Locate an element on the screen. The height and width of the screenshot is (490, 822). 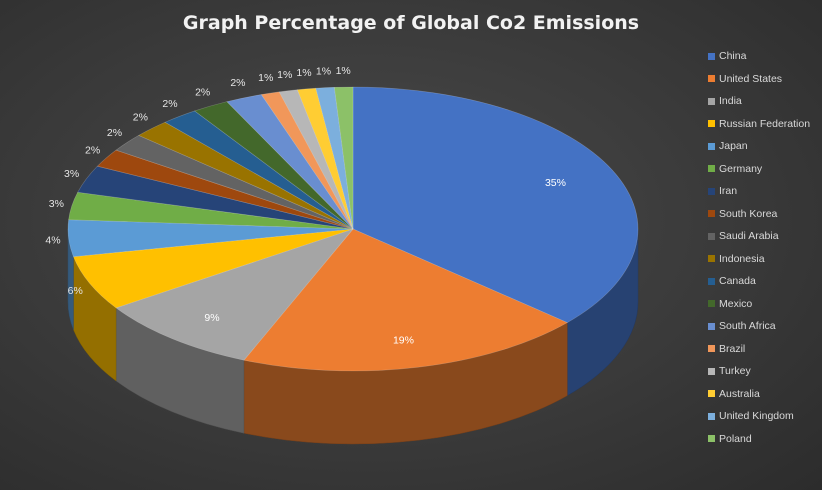
legend-label: United Kingdom is located at coordinates (756, 416).